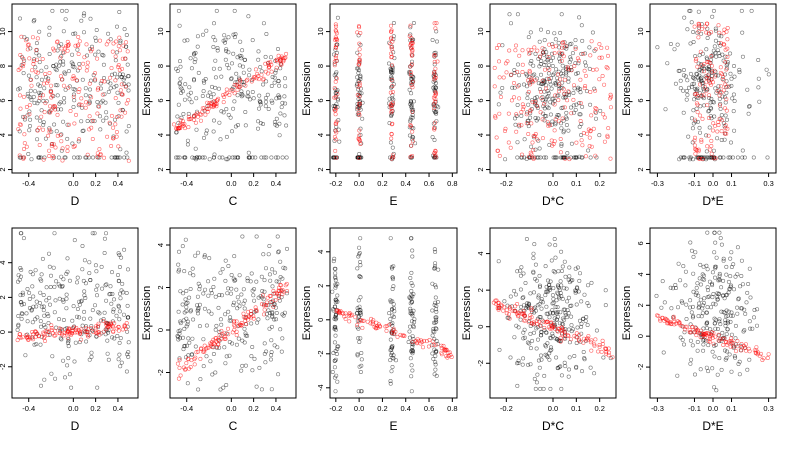 This screenshot has height=450, width=800. What do you see at coordinates (3, 100) in the screenshot?
I see `y-tick-label: 6` at bounding box center [3, 100].